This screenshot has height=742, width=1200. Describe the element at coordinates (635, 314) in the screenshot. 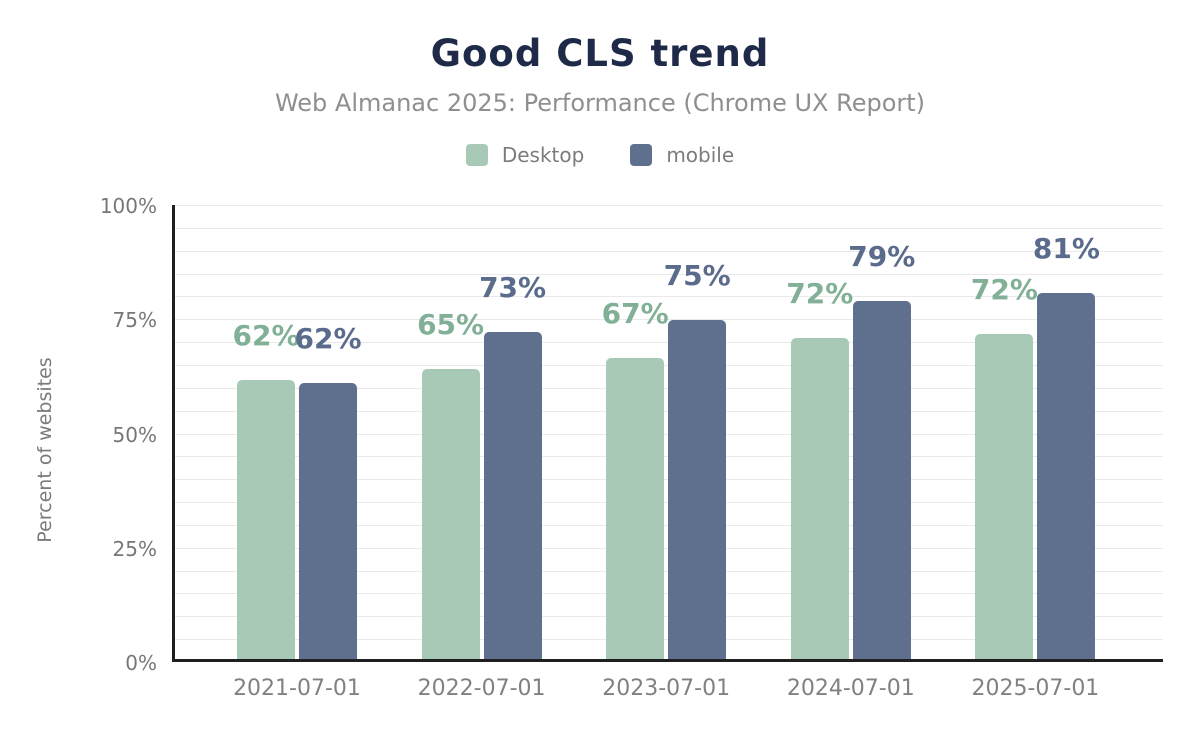

I see `bar-value-label-desktop: 67%` at that location.